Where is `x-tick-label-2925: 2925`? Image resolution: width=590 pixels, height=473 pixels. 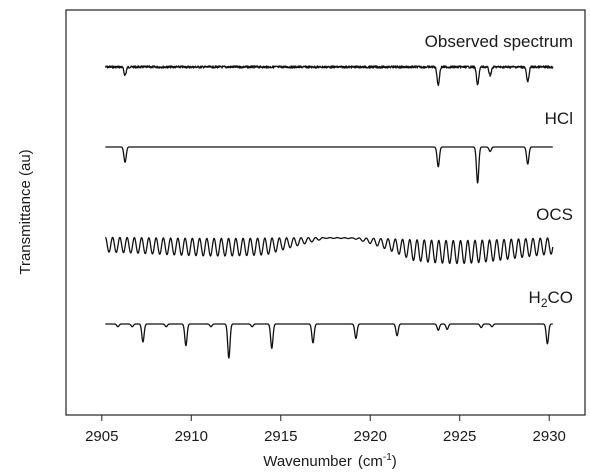 x-tick-label-2925: 2925 is located at coordinates (459, 436).